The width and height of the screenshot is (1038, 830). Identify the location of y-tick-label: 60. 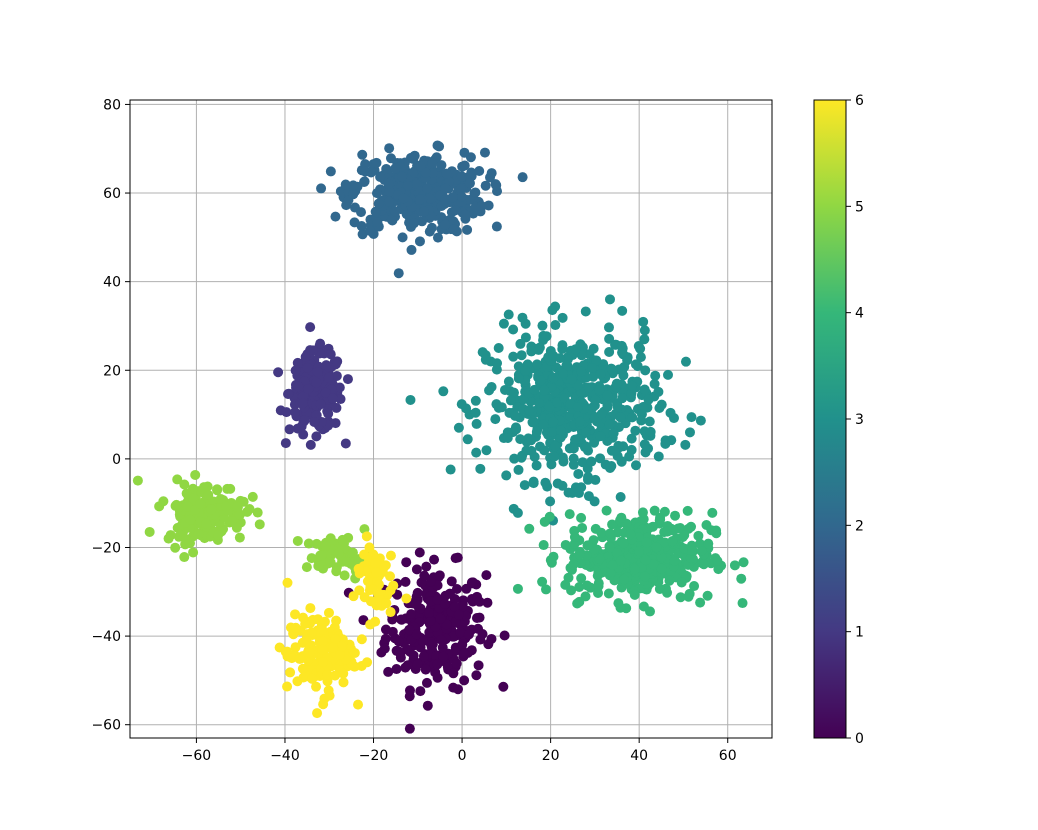
(112, 194).